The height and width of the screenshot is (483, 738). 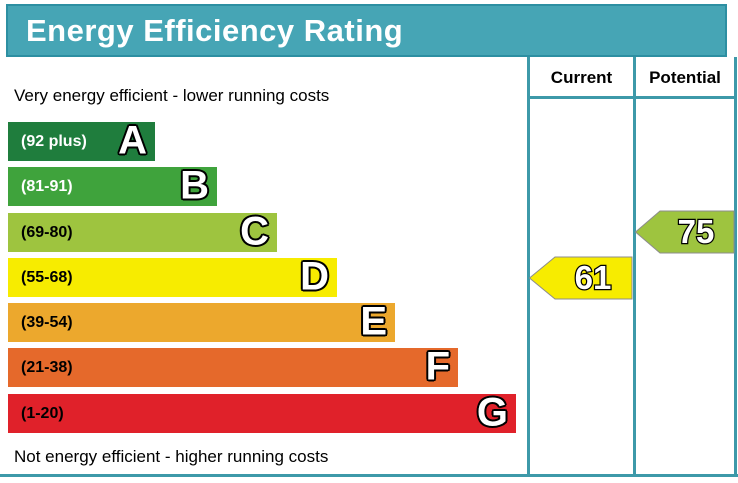 What do you see at coordinates (47, 277) in the screenshot?
I see `band-range-d: (55-68)` at bounding box center [47, 277].